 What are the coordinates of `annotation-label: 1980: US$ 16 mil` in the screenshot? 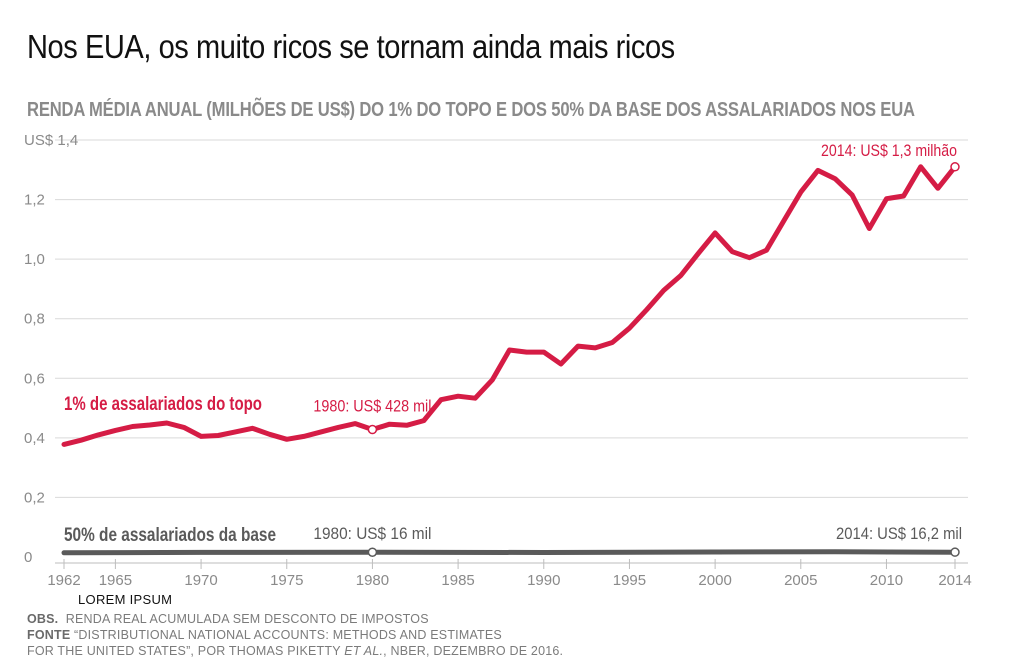 It's located at (372, 533).